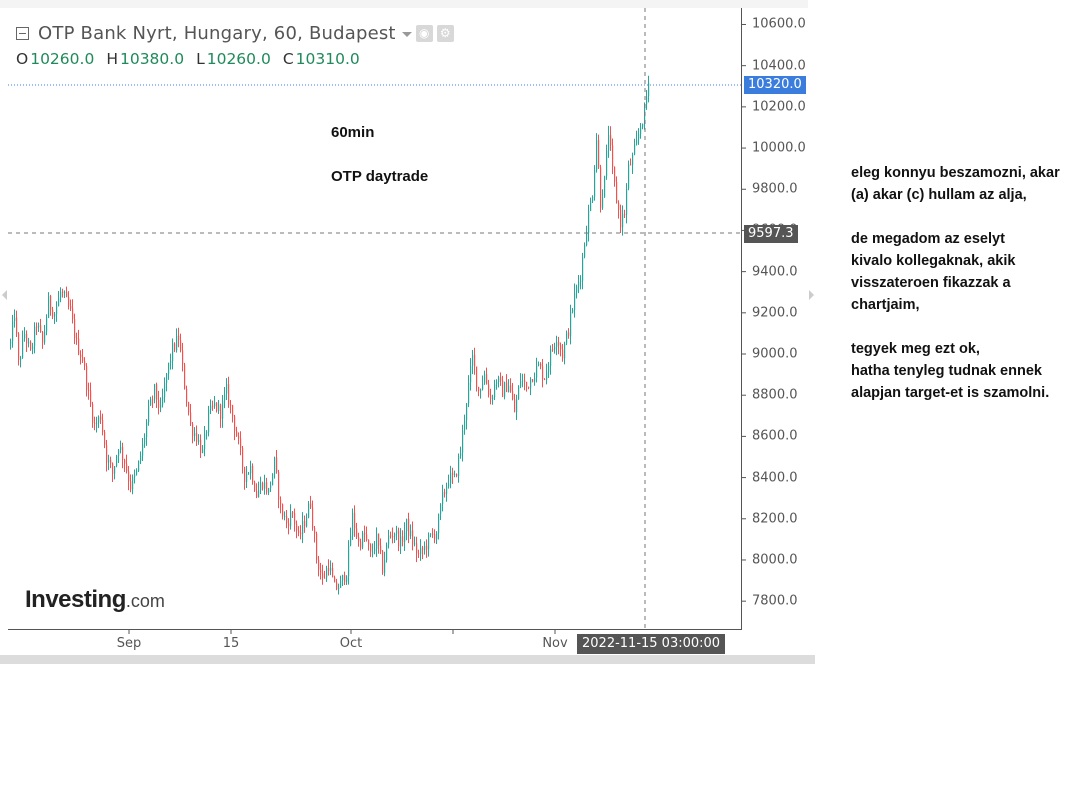 The image size is (1084, 787). What do you see at coordinates (152, 59) in the screenshot?
I see `high-value: 10380.0` at bounding box center [152, 59].